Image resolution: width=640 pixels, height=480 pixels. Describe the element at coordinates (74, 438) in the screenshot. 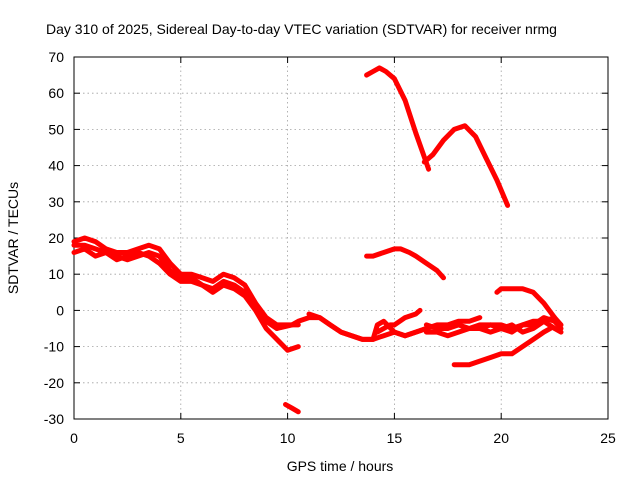

I see `x-tick-label: 0` at that location.